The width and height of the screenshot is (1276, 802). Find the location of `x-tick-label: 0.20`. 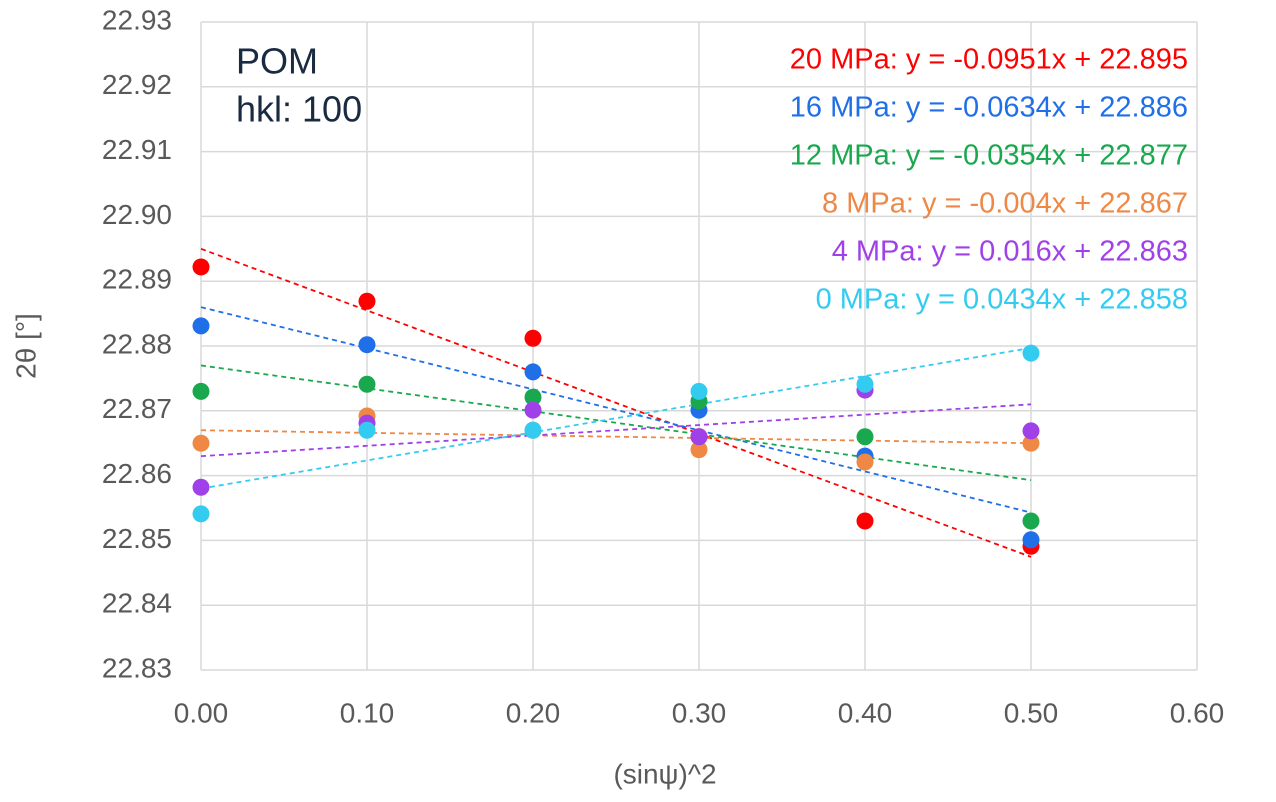

x-tick-label: 0.20 is located at coordinates (533, 712).